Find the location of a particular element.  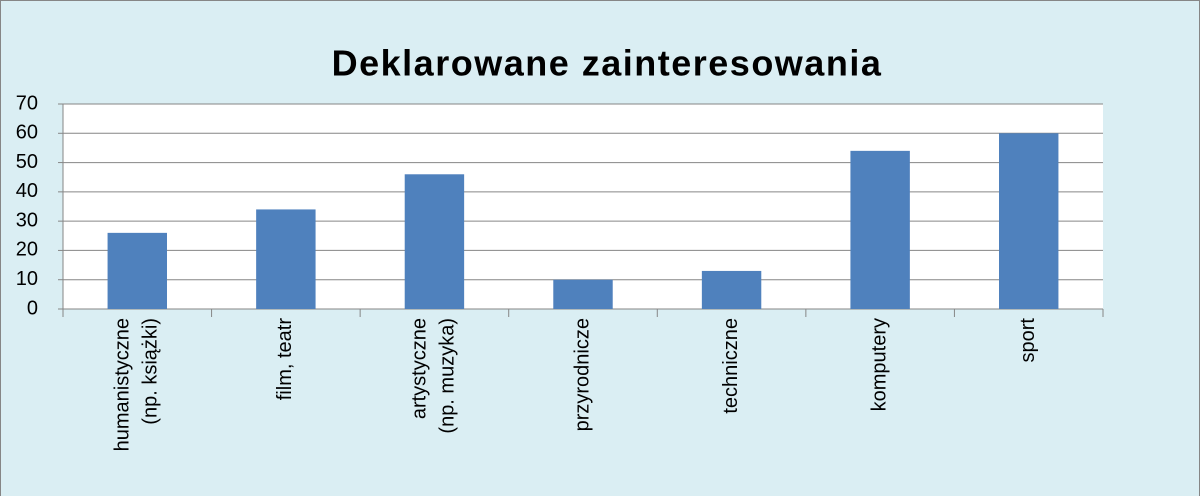

x-tick-label-line: artystyczne is located at coordinates (420, 368).